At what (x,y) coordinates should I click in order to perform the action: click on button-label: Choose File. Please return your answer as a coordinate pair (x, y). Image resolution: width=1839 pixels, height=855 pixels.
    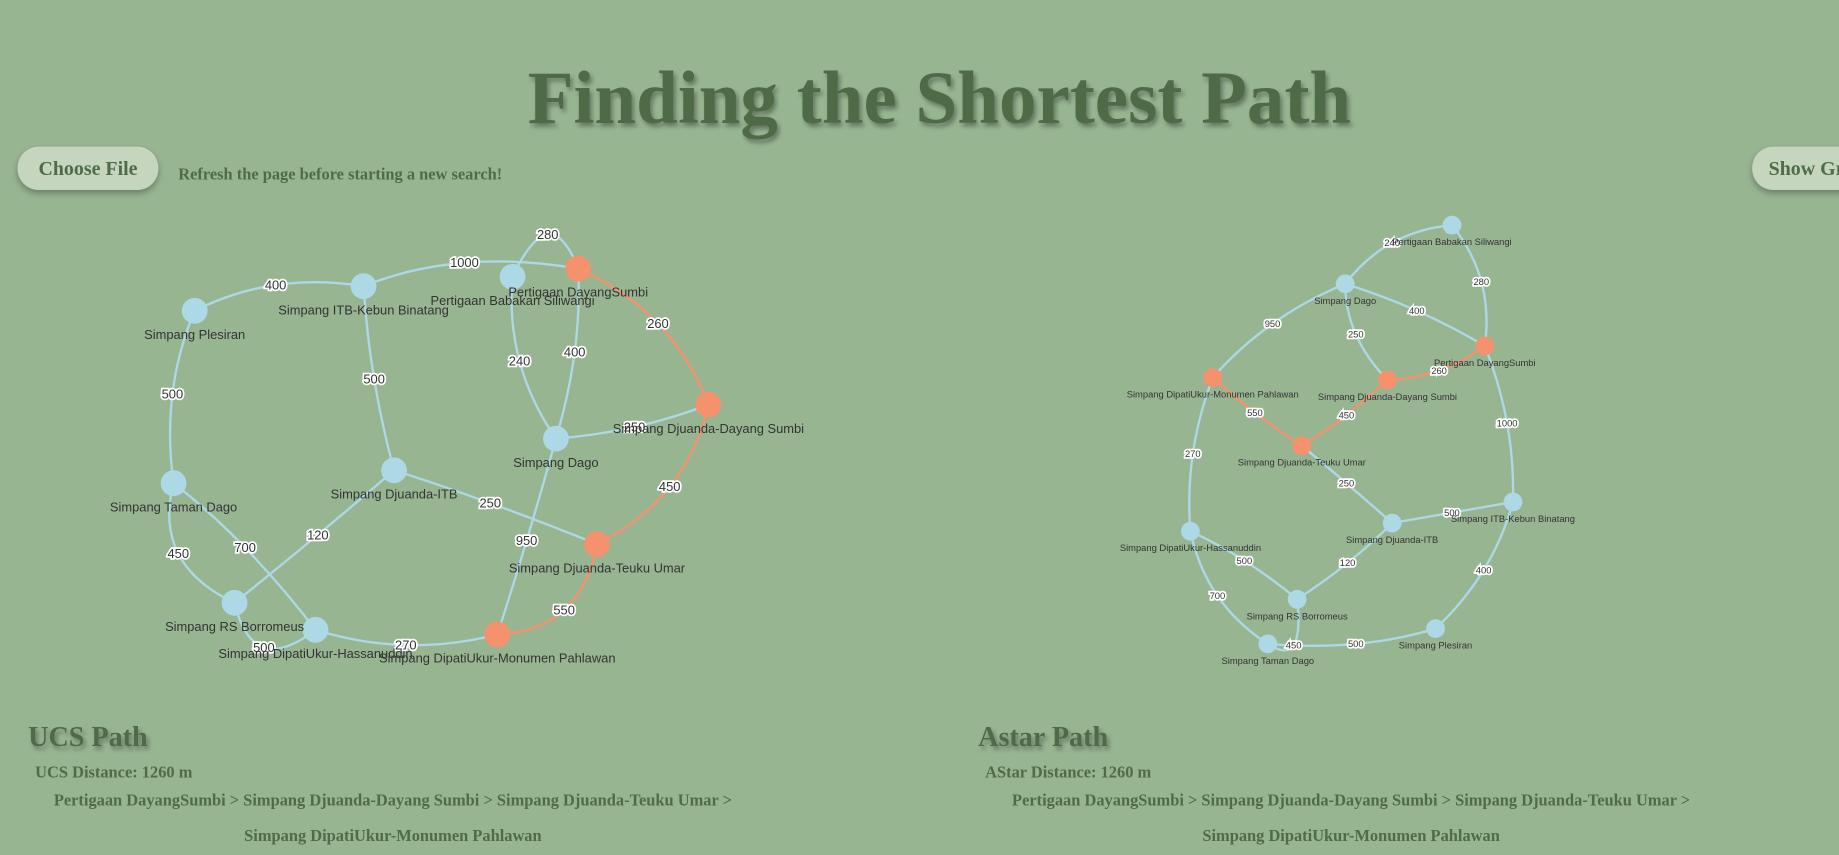
    Looking at the image, I should click on (87, 169).